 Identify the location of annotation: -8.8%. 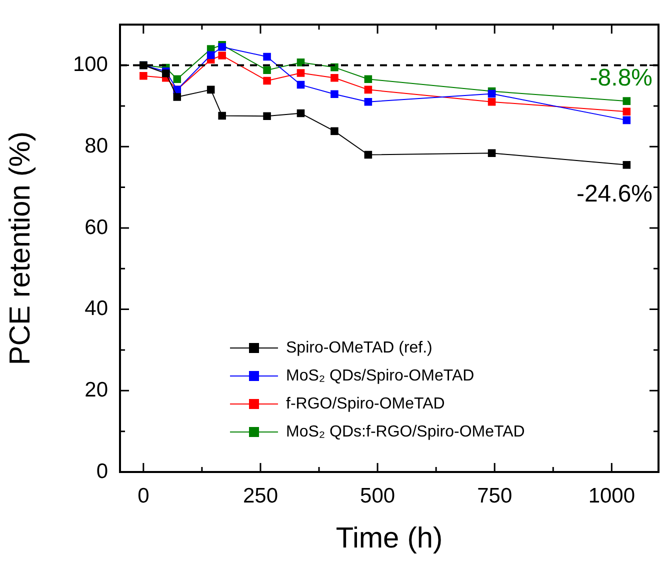
(621, 78).